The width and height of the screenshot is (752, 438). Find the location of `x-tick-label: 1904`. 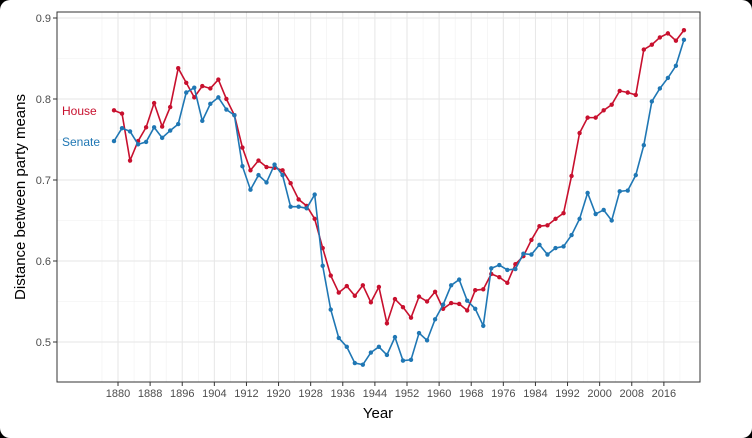

x-tick-label: 1904 is located at coordinates (214, 394).